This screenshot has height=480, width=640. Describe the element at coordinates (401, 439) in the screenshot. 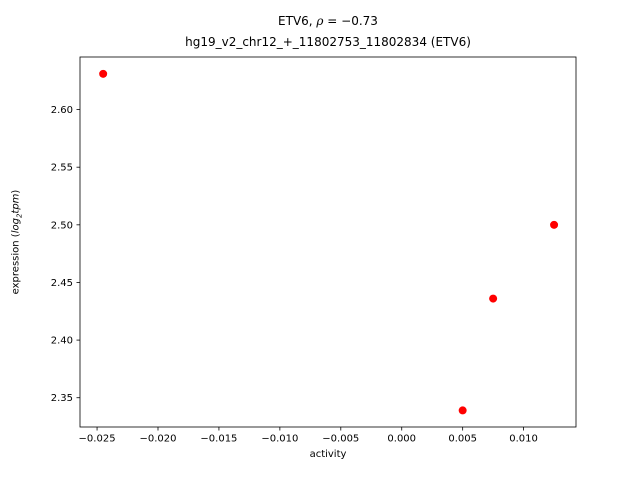

I see `x-tick-label: 0.000` at that location.